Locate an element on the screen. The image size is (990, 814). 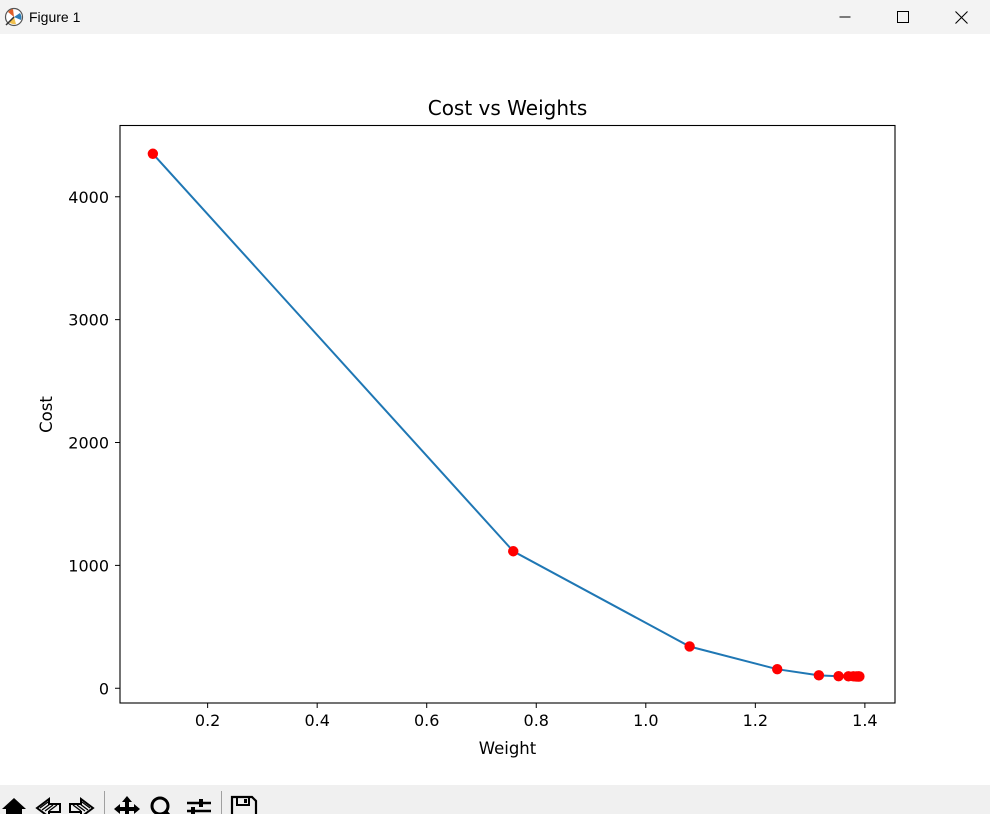
y-tick-label: 3000 is located at coordinates (88, 320).